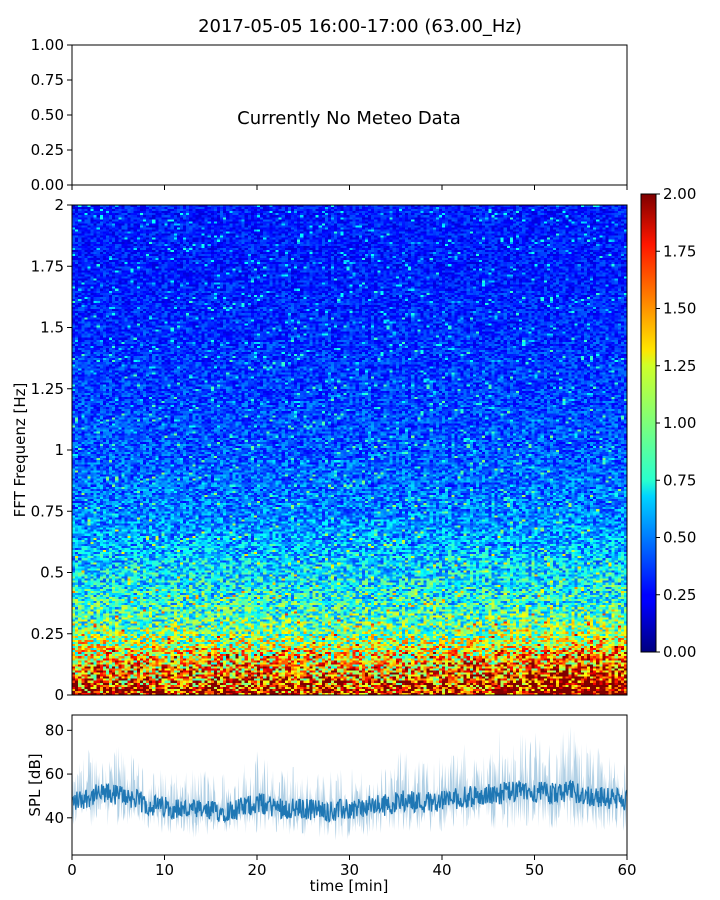 Image resolution: width=720 pixels, height=900 pixels. Describe the element at coordinates (679, 480) in the screenshot. I see `colorbar-tick-label: 0.75` at that location.